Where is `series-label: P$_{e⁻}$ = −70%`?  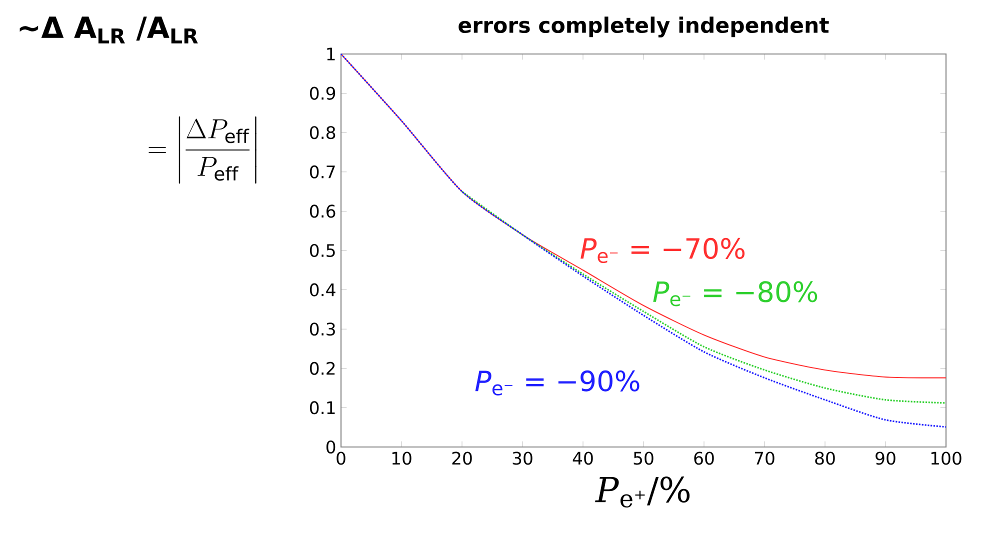 series-label: P$_{e⁻}$ = −70% is located at coordinates (662, 251).